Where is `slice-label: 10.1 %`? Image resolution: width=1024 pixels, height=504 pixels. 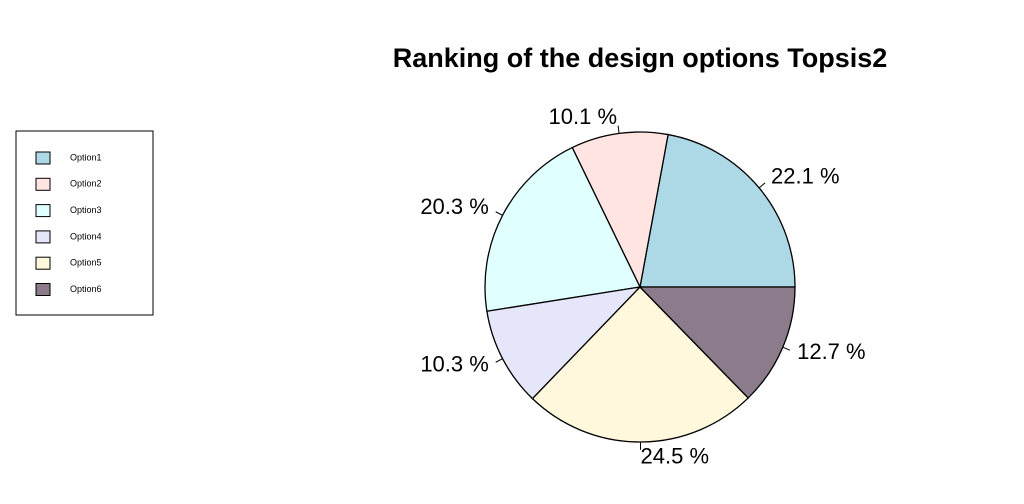
slice-label: 10.1 % is located at coordinates (583, 116).